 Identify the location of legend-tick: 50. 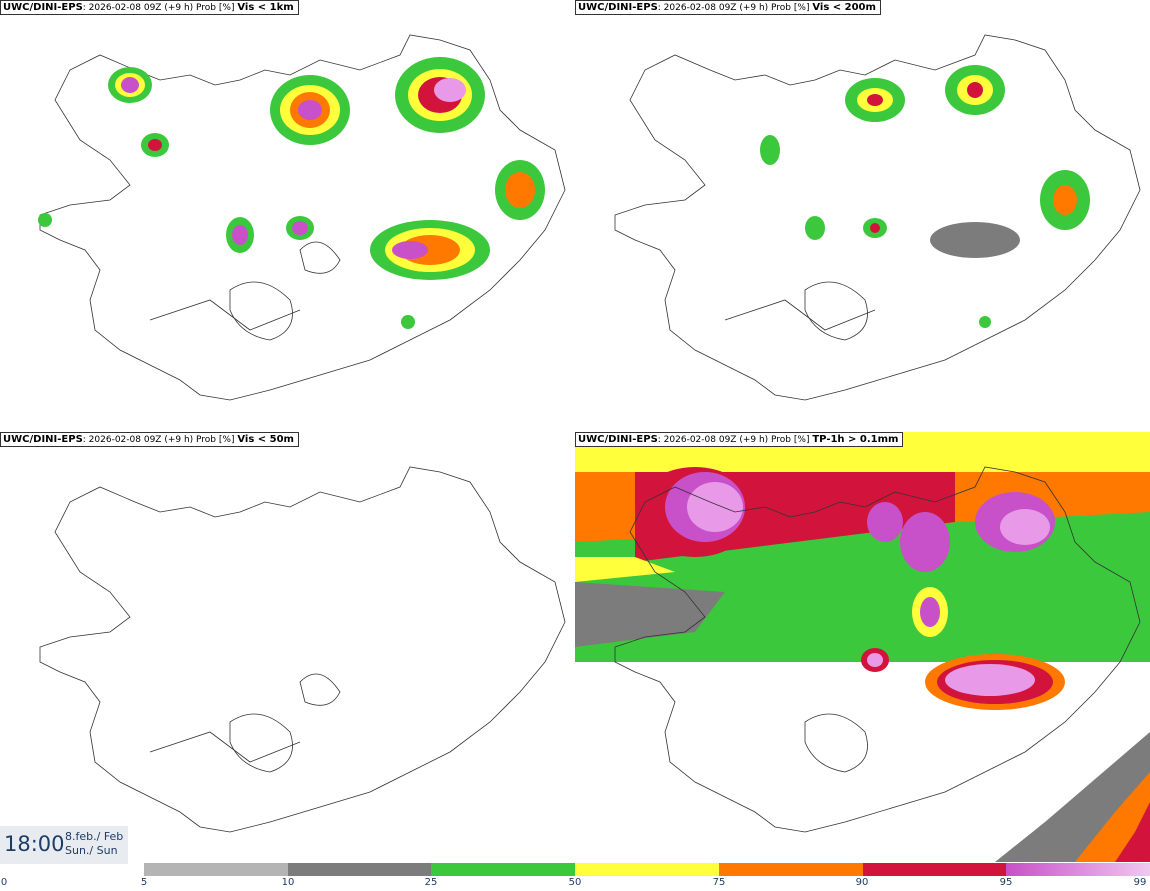
(575, 882).